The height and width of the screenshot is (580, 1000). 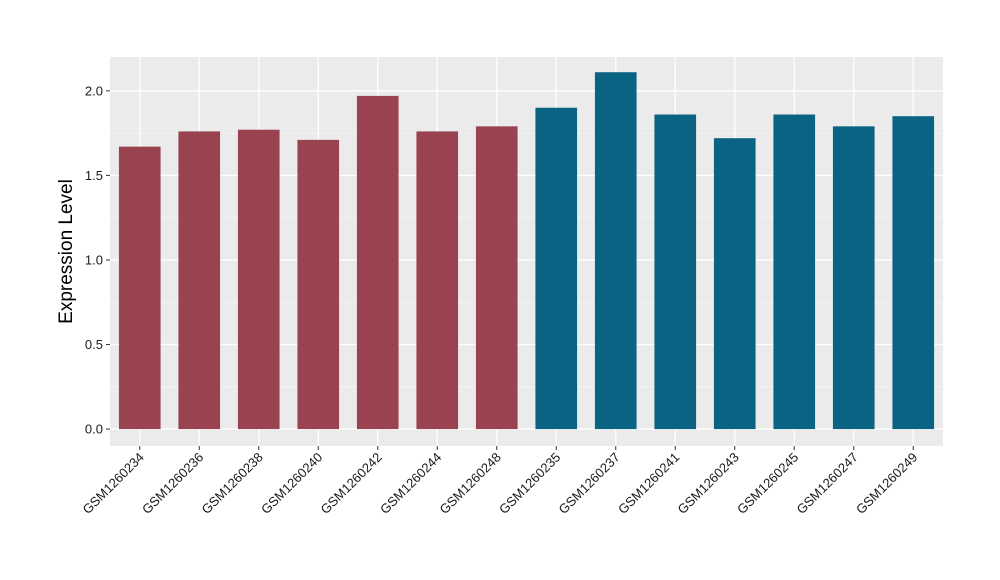 I want to click on x-tick-label: GSM1260240, so click(x=291, y=483).